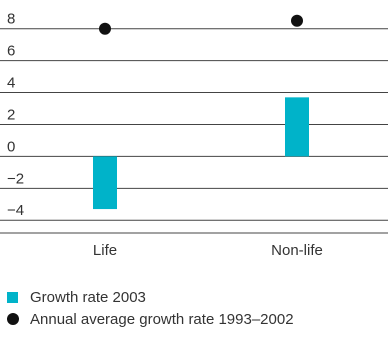  I want to click on dot-non-life, so click(297, 20).